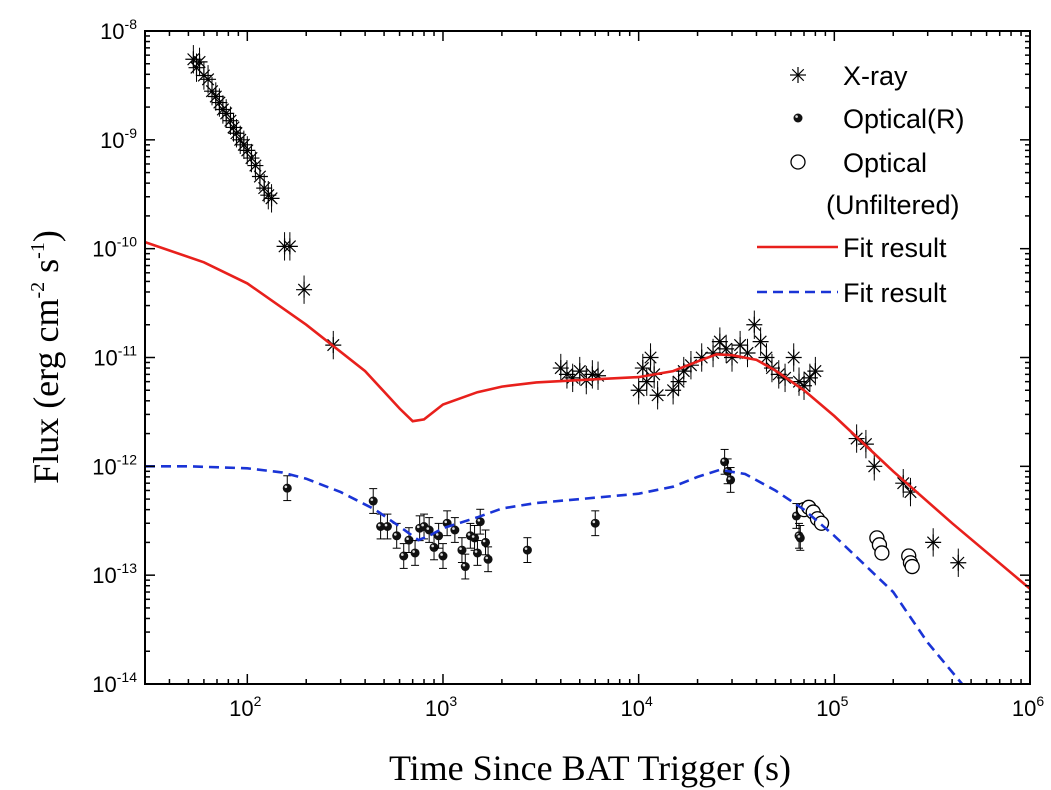 This screenshot has width=1051, height=790. I want to click on y-axis-label-group: Flux (erg cm-2 s-1), so click(46, 357).